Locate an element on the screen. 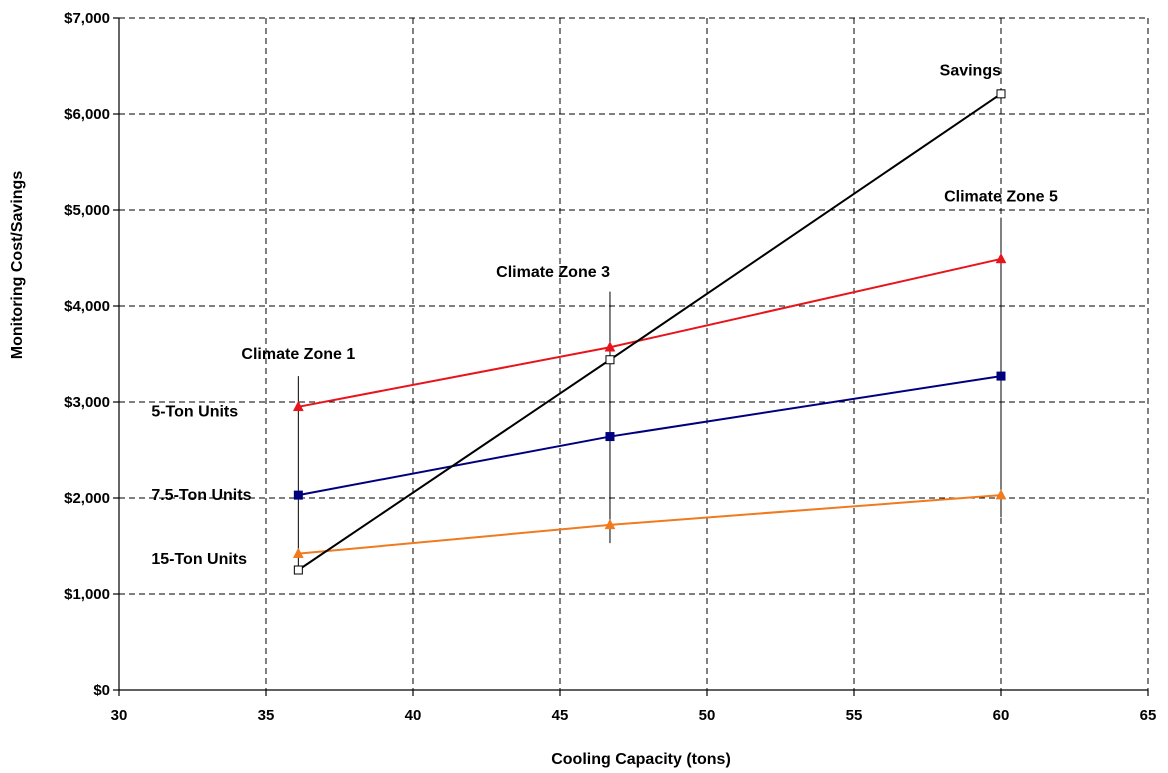  annotation-5-ton-units: 5-Ton Units is located at coordinates (194, 411).